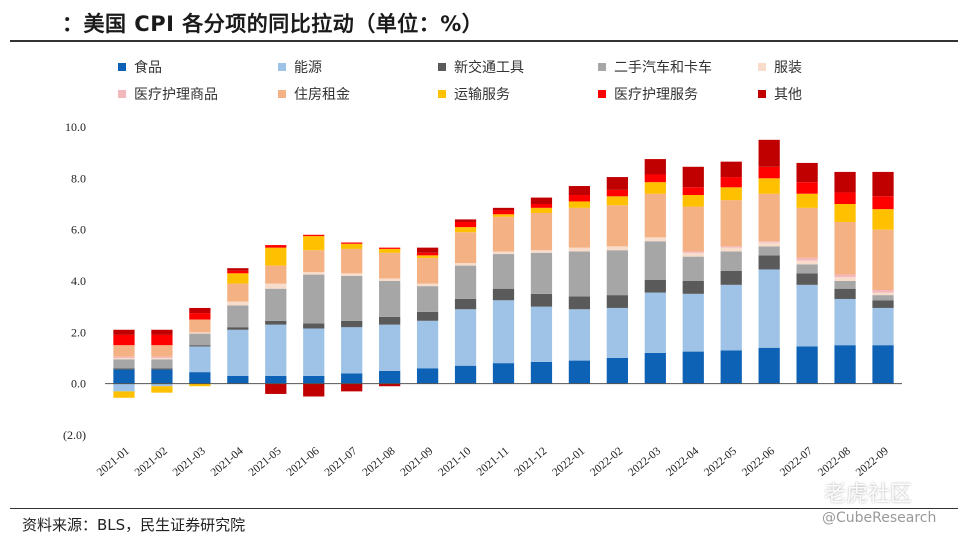  What do you see at coordinates (308, 68) in the screenshot?
I see `legend-label: 能源` at bounding box center [308, 68].